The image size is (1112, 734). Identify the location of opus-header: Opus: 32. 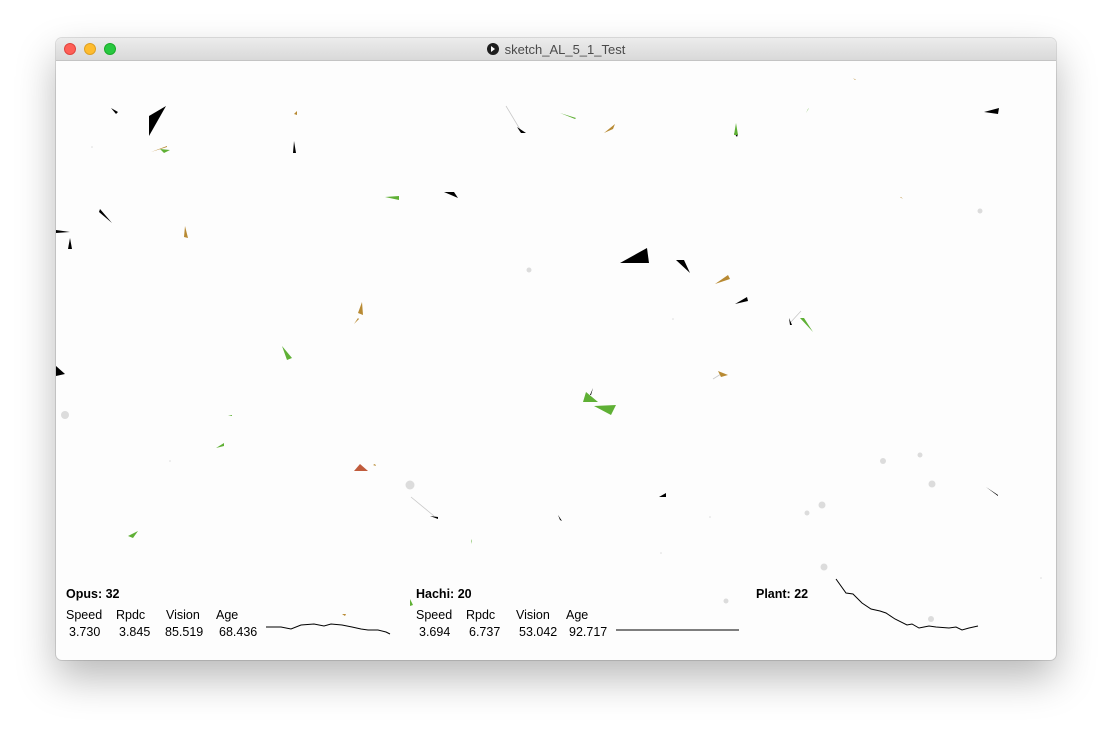
(93, 594).